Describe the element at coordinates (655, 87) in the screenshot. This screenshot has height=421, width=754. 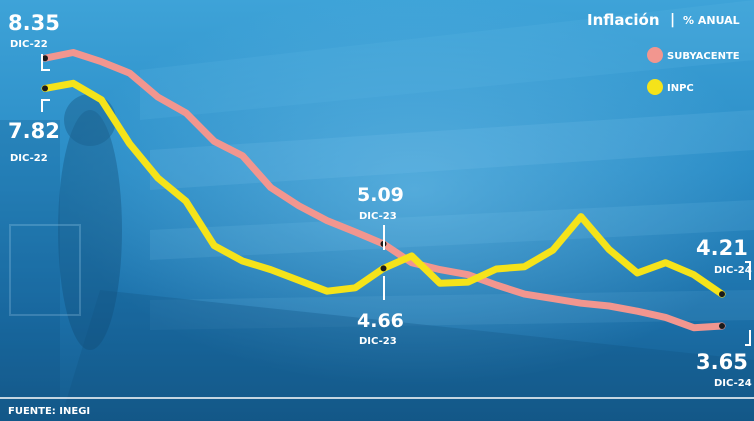
I see `legend-swatch-inpc` at that location.